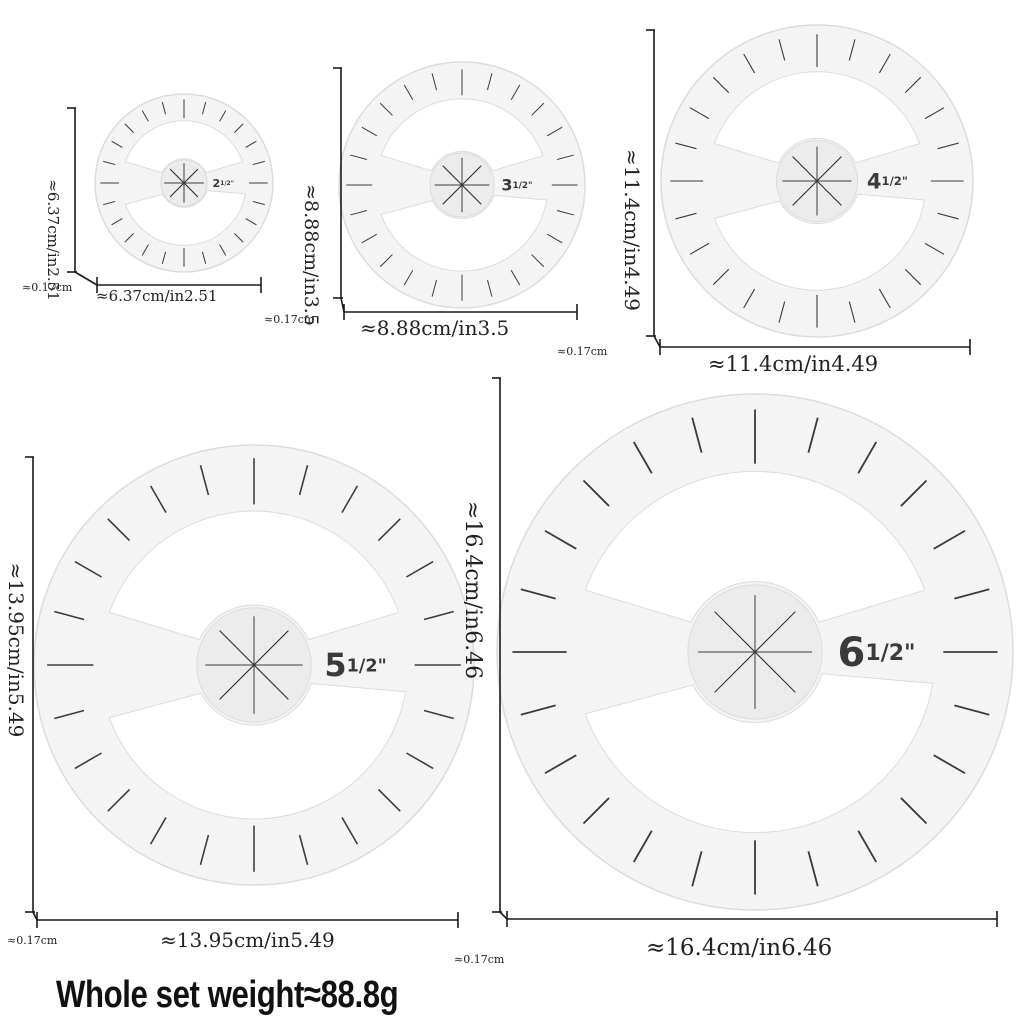 Image resolution: width=1024 pixels, height=1024 pixels. What do you see at coordinates (808, 192) in the screenshot?
I see `dimension-lines` at bounding box center [808, 192].